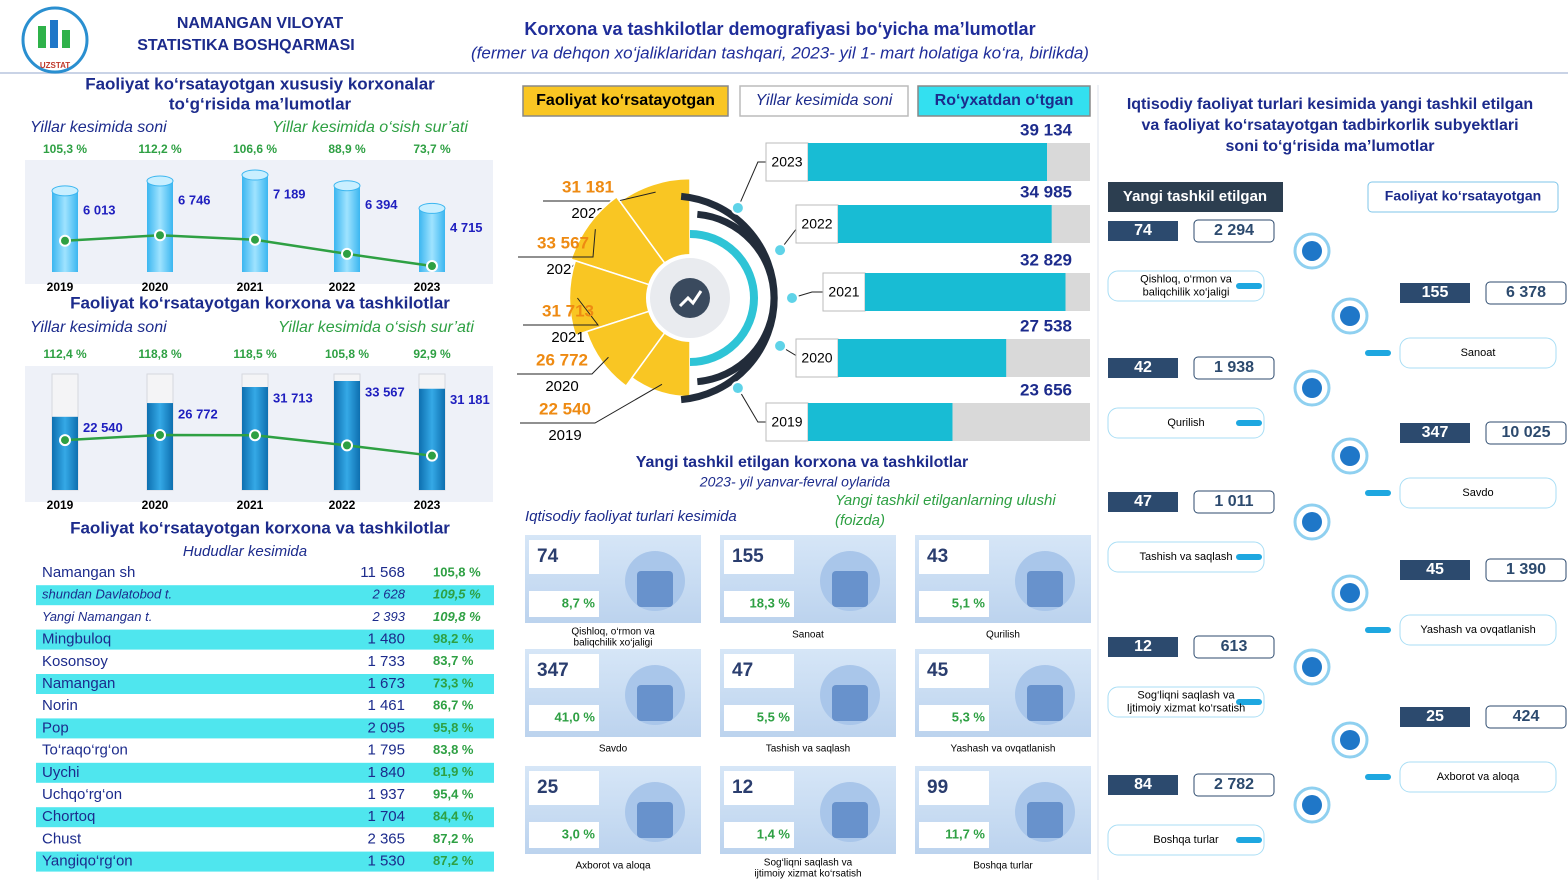  What do you see at coordinates (432, 149) in the screenshot?
I see `growth-value: 73,7 %` at bounding box center [432, 149].